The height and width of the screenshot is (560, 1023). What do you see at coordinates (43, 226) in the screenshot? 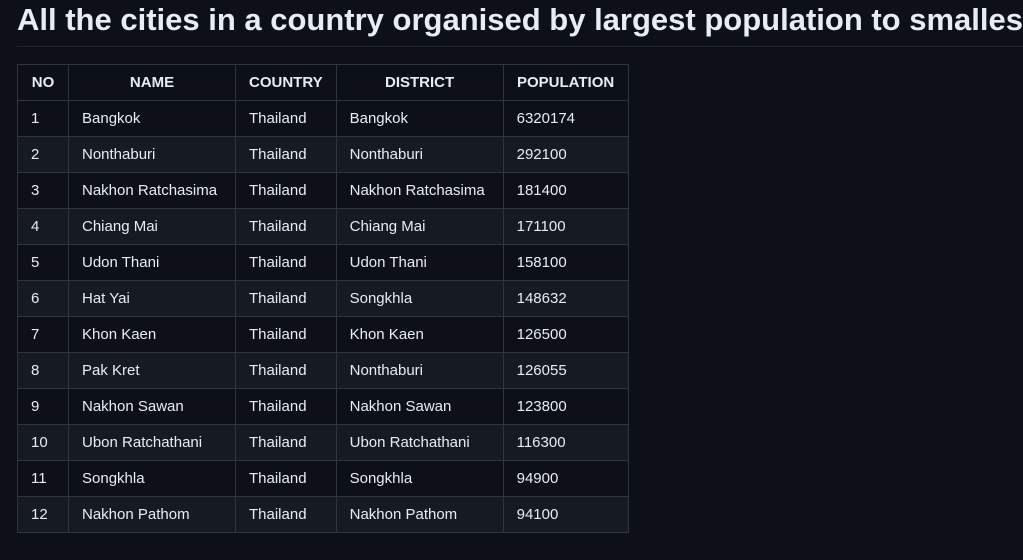
I see `cell-no: 4` at bounding box center [43, 226].